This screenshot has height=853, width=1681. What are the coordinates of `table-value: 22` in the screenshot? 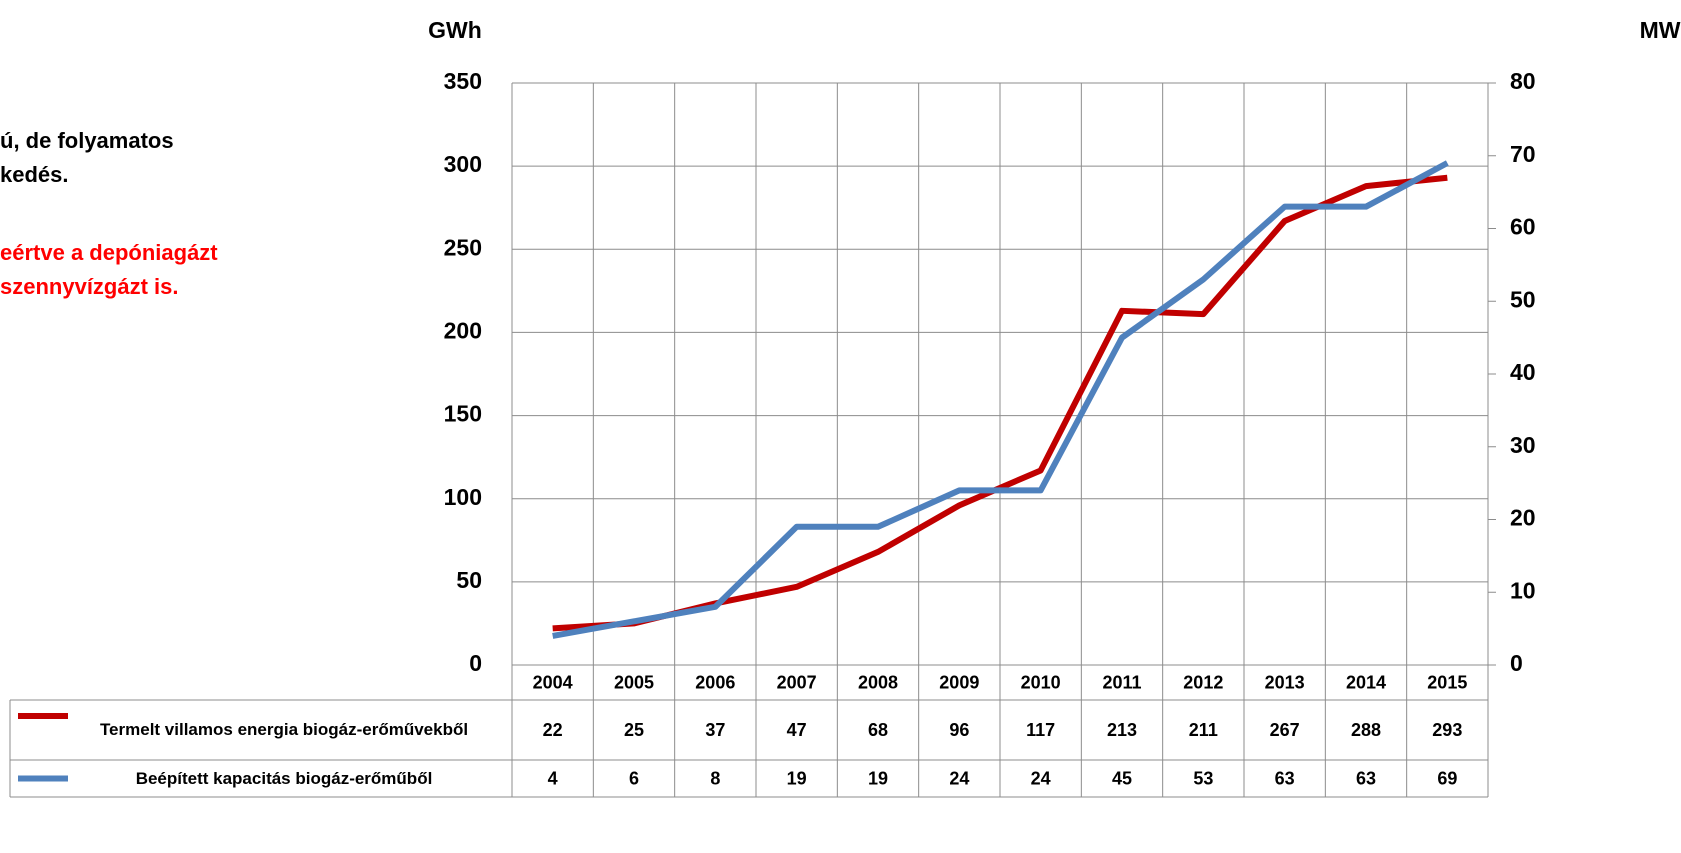 It's located at (553, 730).